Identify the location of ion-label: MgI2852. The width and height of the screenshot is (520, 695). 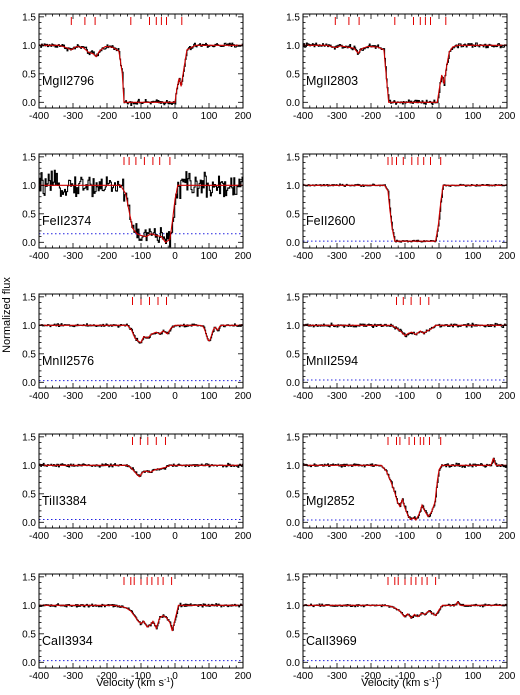
(330, 501).